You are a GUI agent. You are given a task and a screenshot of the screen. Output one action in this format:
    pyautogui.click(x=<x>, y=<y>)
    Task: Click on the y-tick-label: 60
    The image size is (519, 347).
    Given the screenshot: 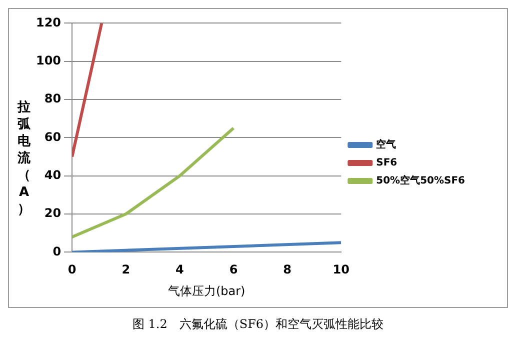 What is the action you would take?
    pyautogui.click(x=53, y=137)
    